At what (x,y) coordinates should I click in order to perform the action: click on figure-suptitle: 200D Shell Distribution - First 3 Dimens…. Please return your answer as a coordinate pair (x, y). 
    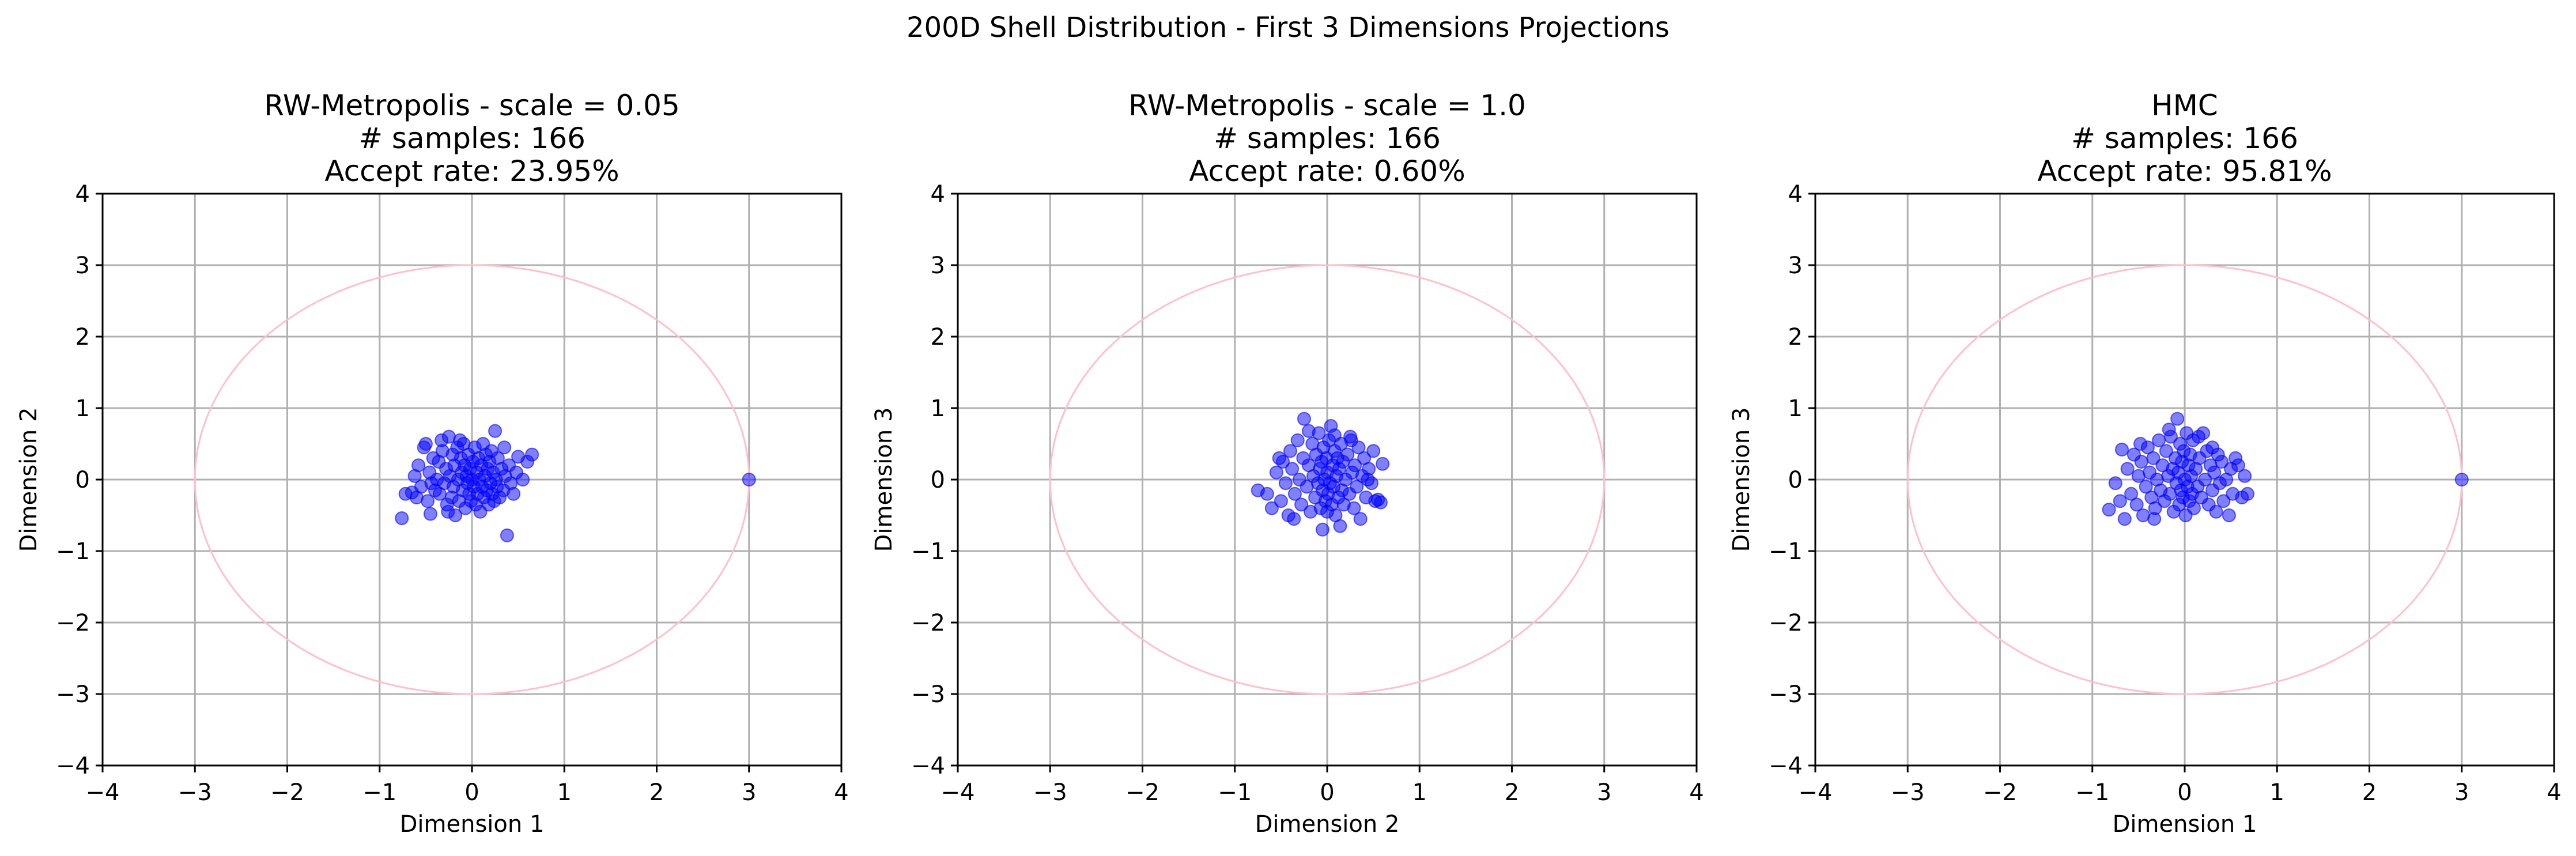
    Looking at the image, I should click on (1288, 28).